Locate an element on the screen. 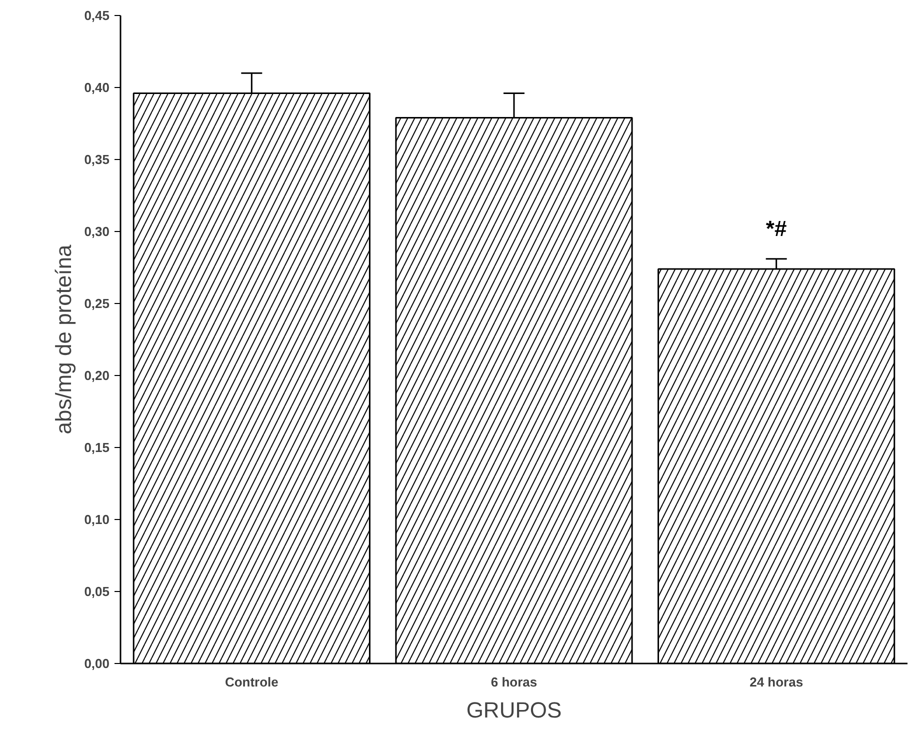 The width and height of the screenshot is (922, 753). x-tick-label: 6 horas is located at coordinates (514, 682).